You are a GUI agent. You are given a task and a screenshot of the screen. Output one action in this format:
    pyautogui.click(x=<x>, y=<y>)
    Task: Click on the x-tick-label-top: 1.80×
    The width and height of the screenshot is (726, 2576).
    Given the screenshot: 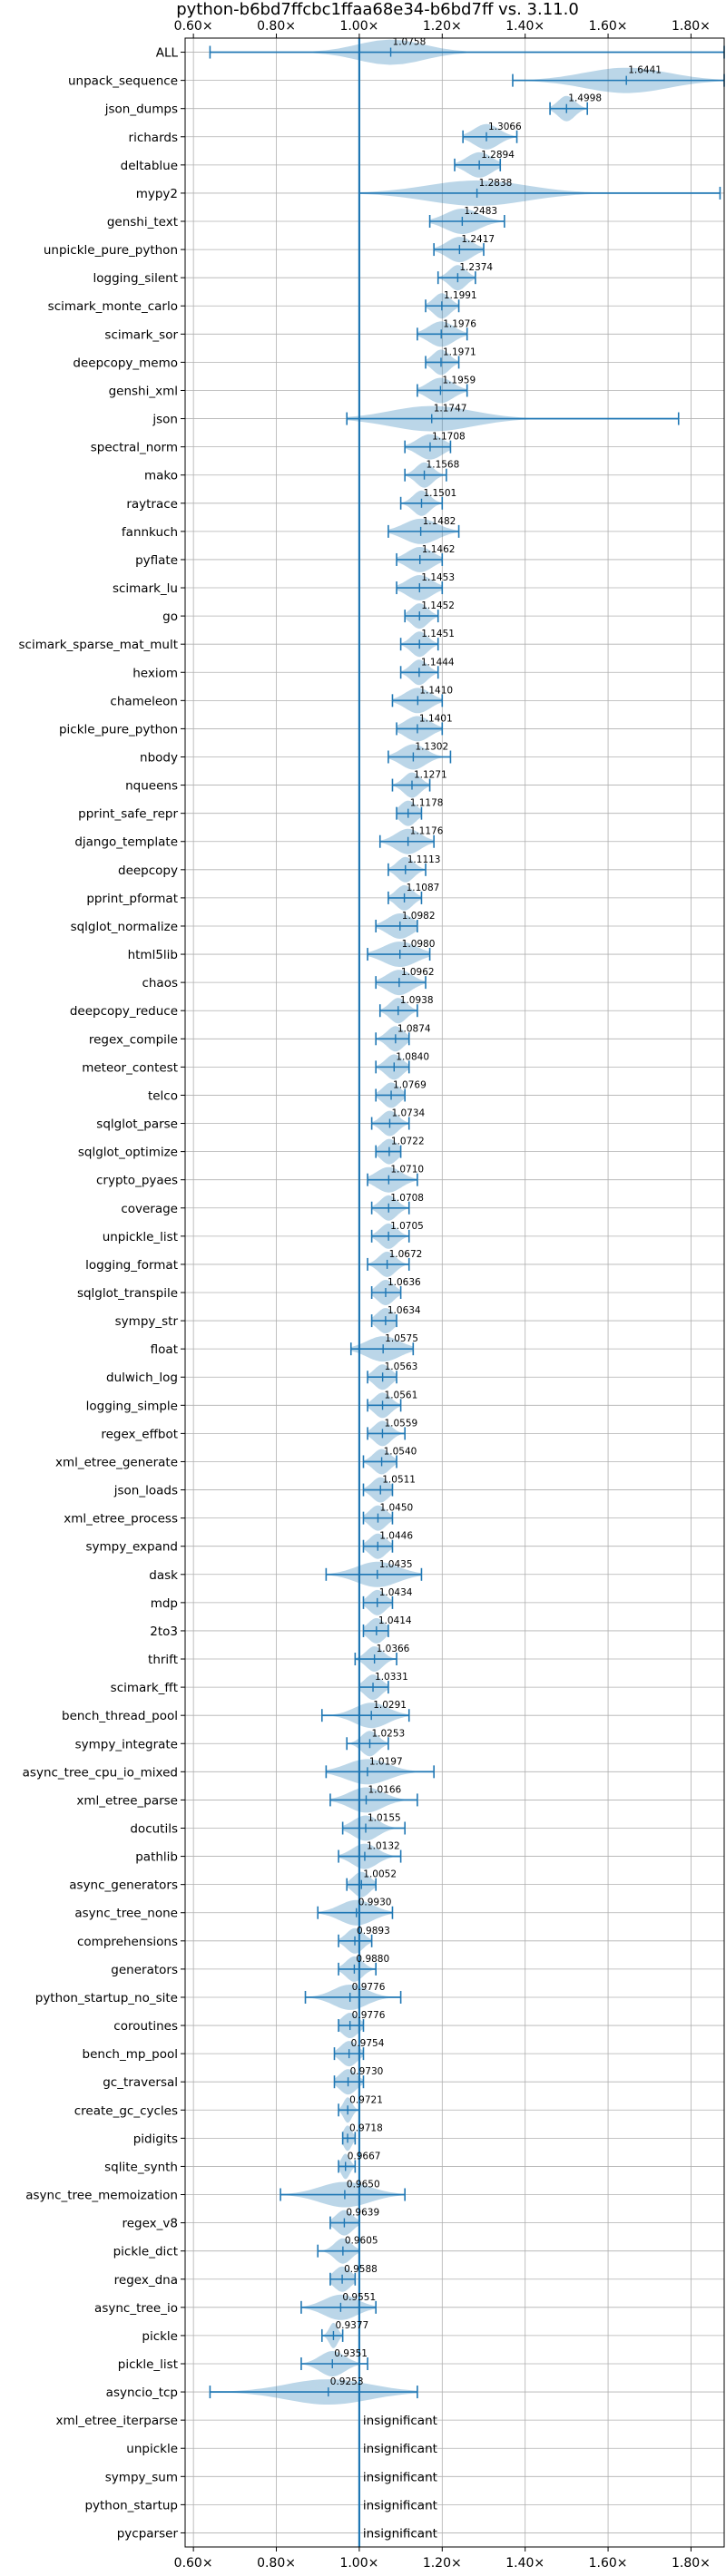 What is the action you would take?
    pyautogui.click(x=691, y=26)
    